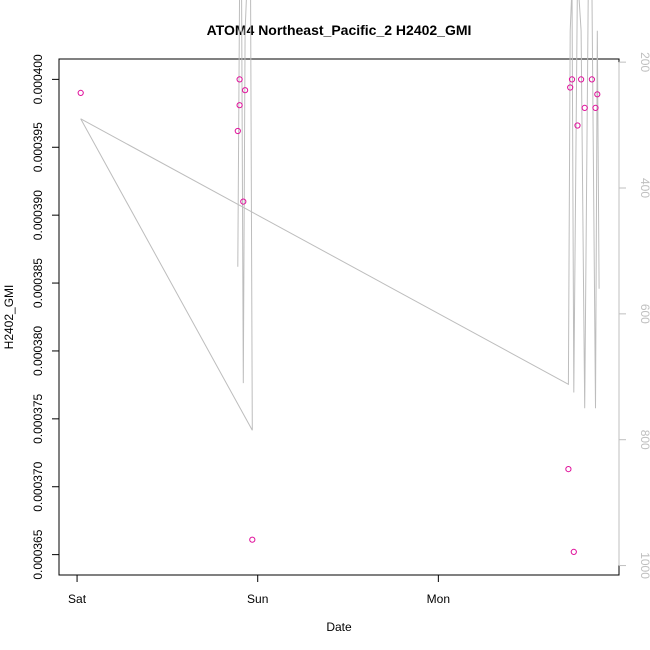 The image size is (650, 650). Describe the element at coordinates (38, 215) in the screenshot. I see `y-tick-label: 0.000390` at that location.